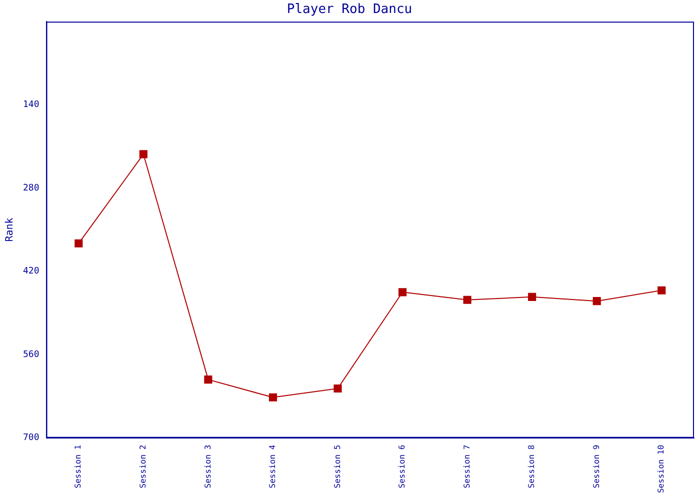 The width and height of the screenshot is (700, 500). I want to click on y-tick-label: 700, so click(31, 438).